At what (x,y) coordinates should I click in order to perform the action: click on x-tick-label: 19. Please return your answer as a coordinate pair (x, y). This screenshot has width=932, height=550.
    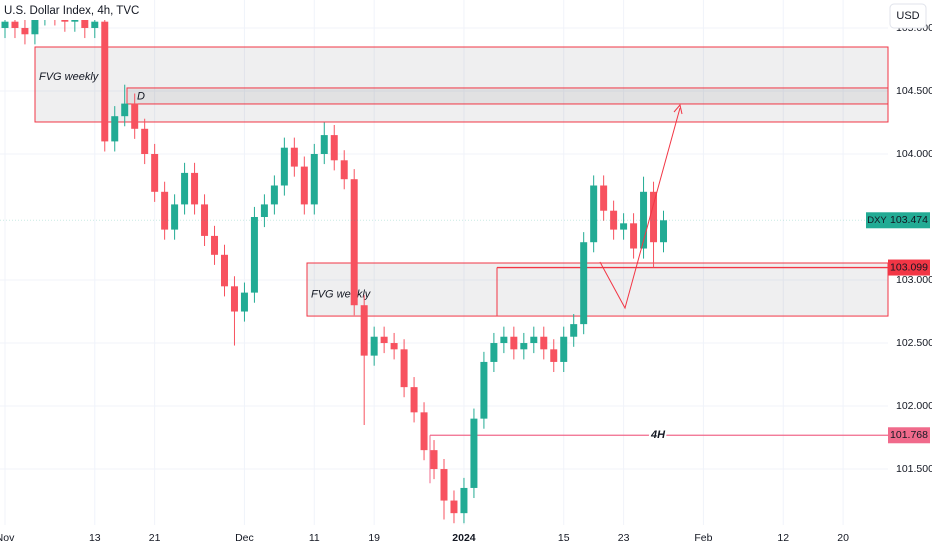
    Looking at the image, I should click on (374, 538).